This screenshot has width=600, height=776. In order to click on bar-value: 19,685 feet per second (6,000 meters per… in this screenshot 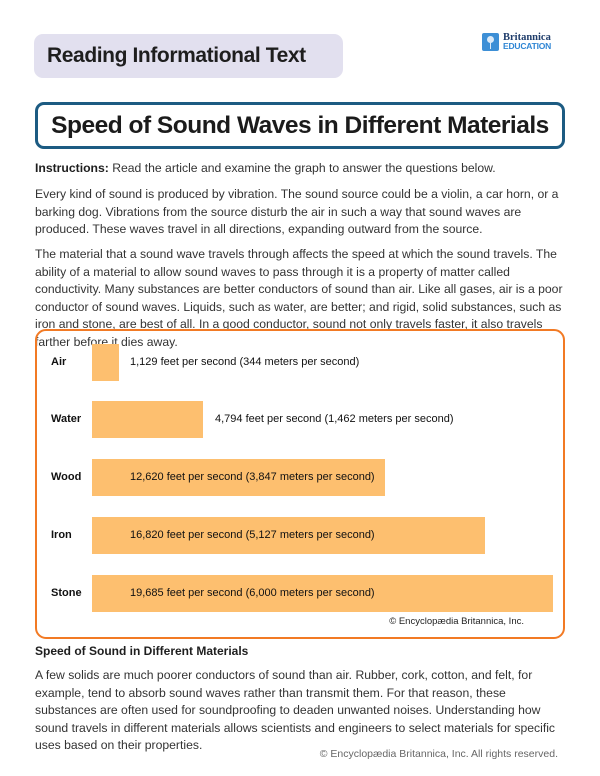, I will do `click(252, 593)`.